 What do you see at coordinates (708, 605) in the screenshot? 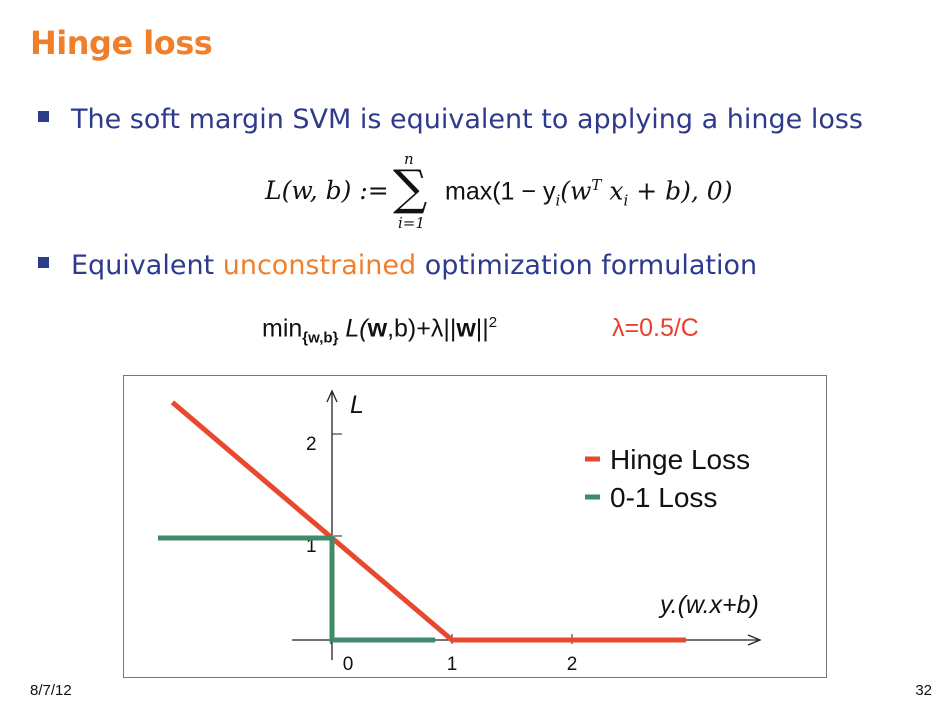
I see `x-axis-label: y.(w.x+b)` at bounding box center [708, 605].